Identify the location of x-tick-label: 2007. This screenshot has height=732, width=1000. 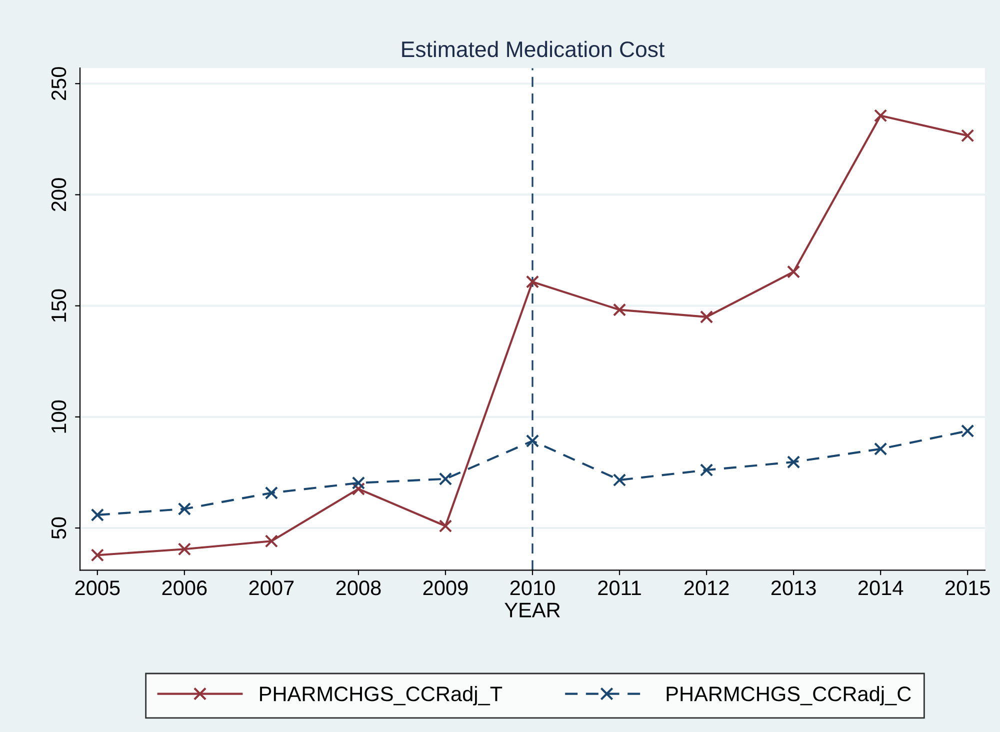
(271, 588).